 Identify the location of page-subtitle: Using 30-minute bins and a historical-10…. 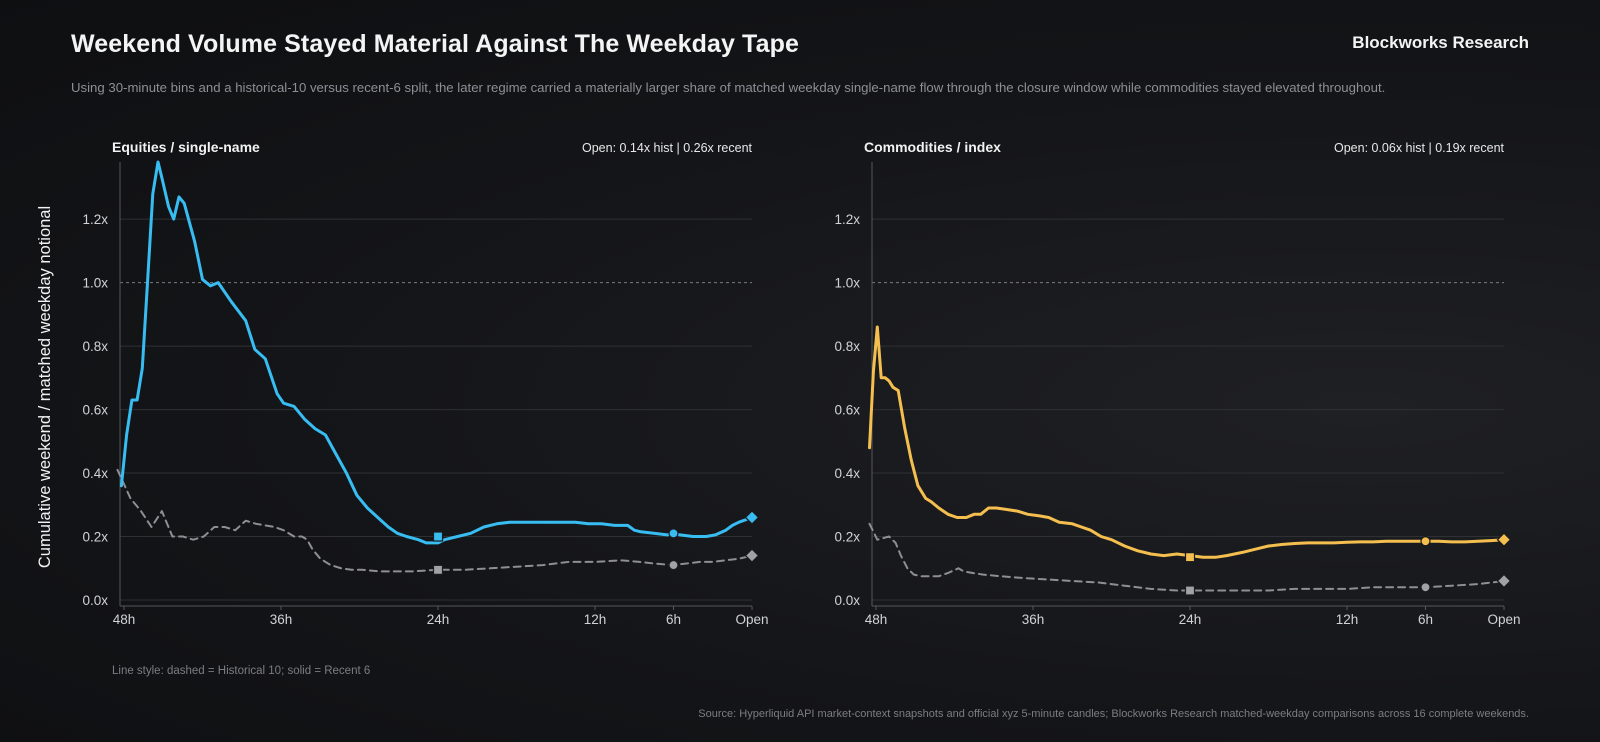
(728, 87).